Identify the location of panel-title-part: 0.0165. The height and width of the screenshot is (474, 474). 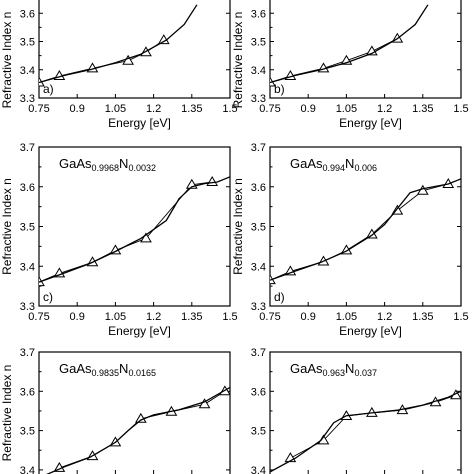
(142, 373).